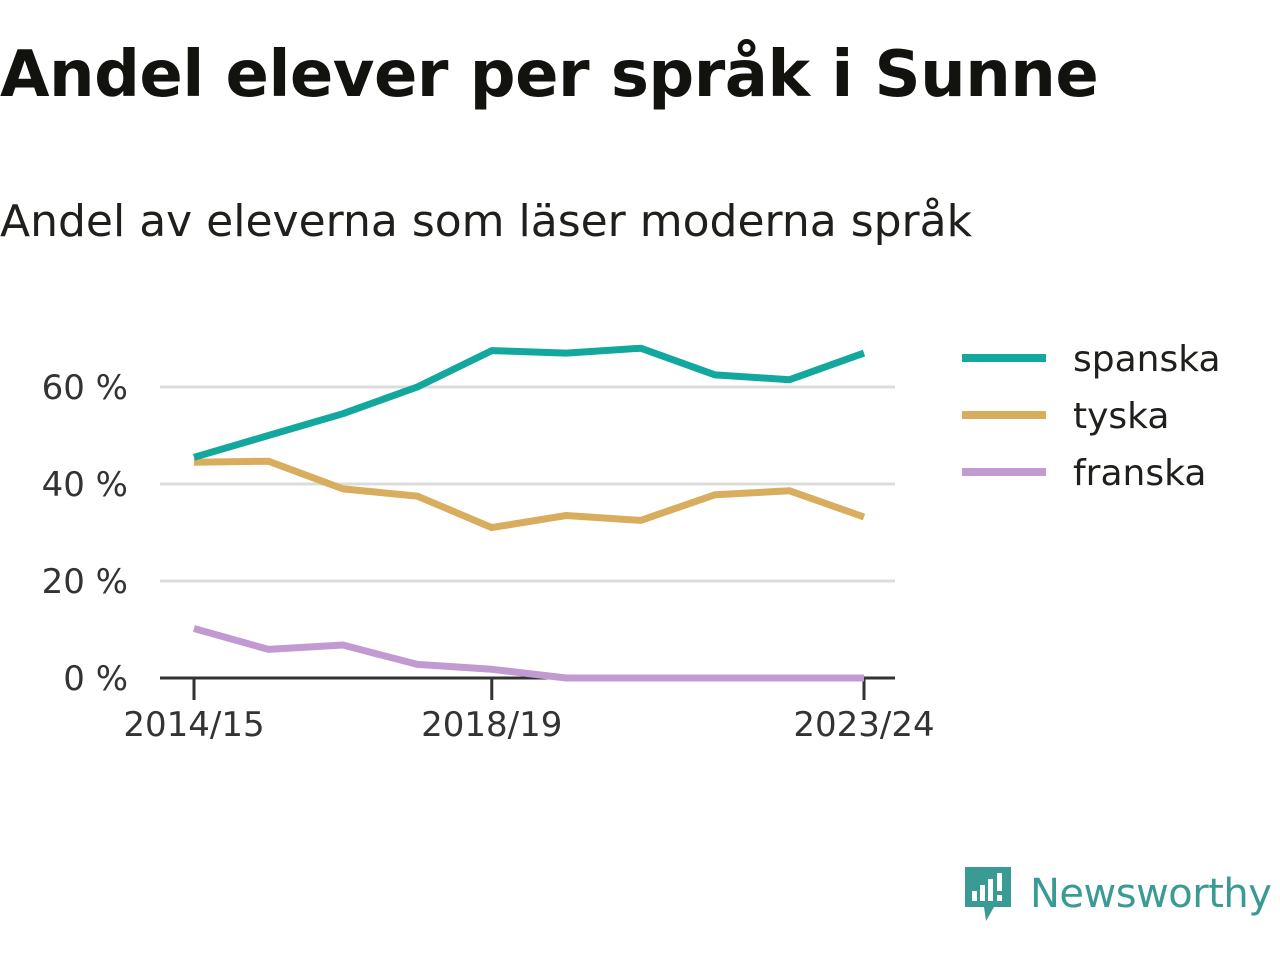 The image size is (1280, 960). What do you see at coordinates (529, 494) in the screenshot?
I see `series-line-tyska` at bounding box center [529, 494].